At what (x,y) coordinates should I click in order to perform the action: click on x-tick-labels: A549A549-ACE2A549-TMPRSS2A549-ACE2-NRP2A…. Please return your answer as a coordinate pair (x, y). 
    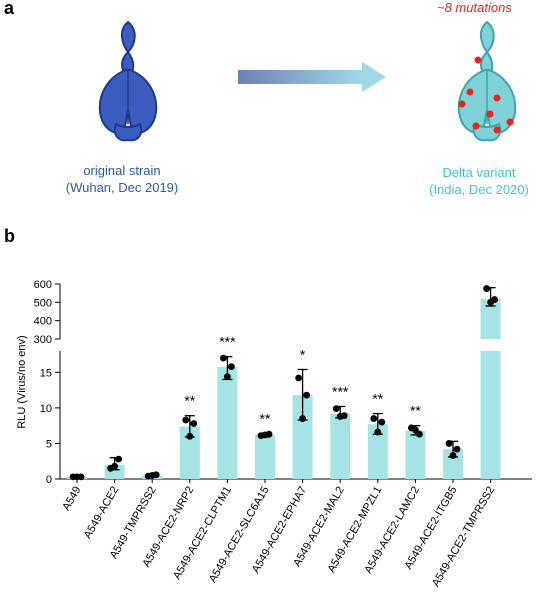
    Looking at the image, I should click on (278, 534).